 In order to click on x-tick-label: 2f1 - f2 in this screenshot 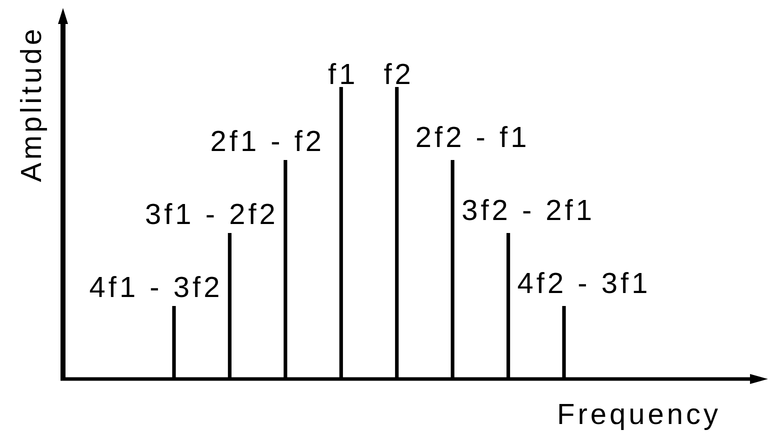, I will do `click(267, 142)`.